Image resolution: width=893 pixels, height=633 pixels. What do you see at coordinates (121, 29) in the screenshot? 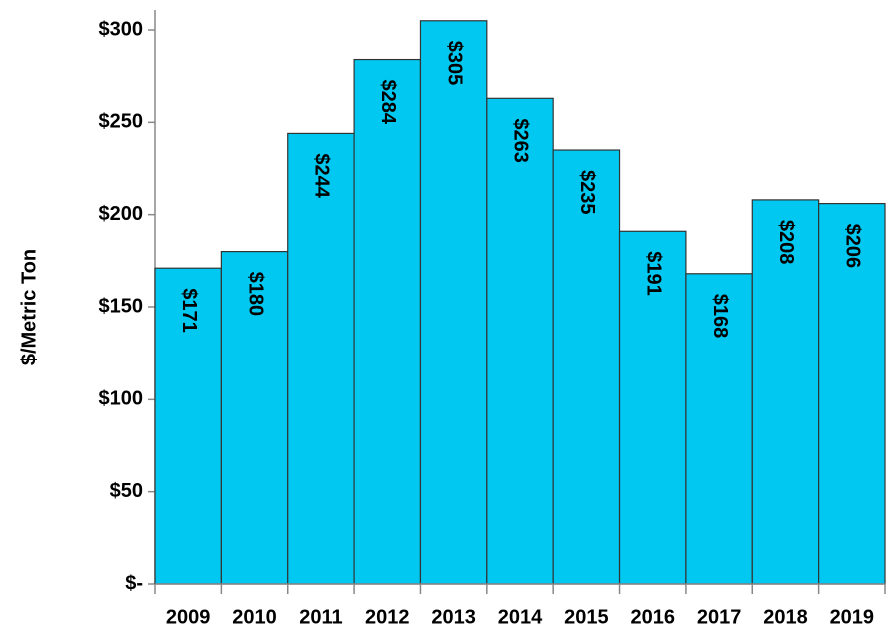
I see `y-tick-label: $300` at bounding box center [121, 29].